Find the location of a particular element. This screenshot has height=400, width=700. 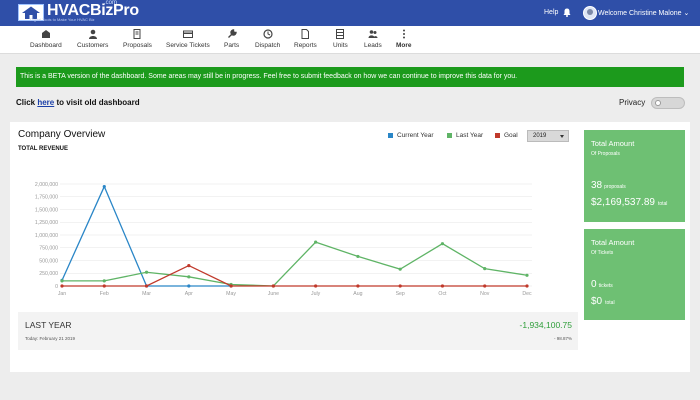

nav-label: Parts is located at coordinates (232, 45).